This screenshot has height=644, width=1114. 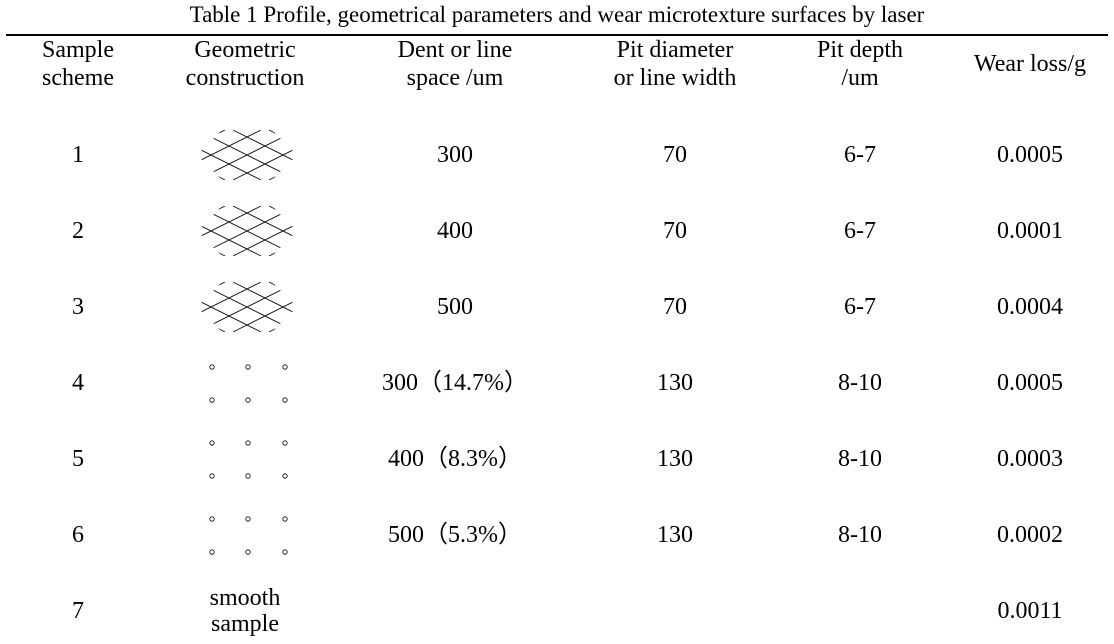 I want to click on table-cell: smooth sample, so click(x=245, y=611).